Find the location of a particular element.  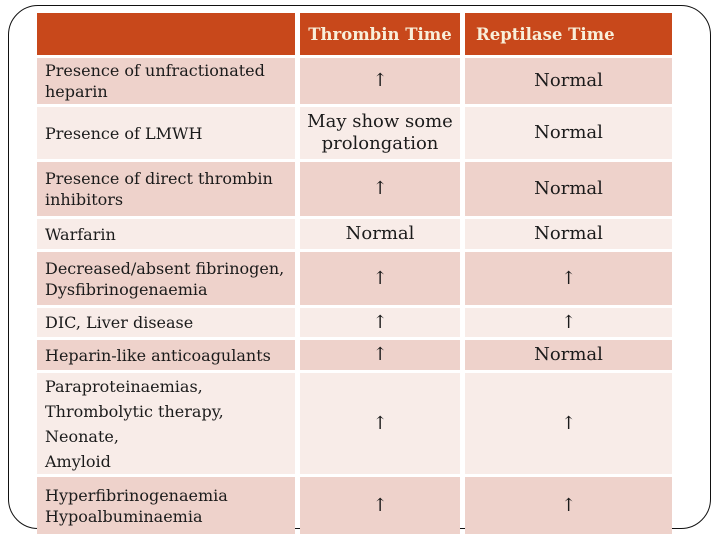

row-label-unfractionated-heparin: Presence of unfractionated heparin is located at coordinates (166, 81).